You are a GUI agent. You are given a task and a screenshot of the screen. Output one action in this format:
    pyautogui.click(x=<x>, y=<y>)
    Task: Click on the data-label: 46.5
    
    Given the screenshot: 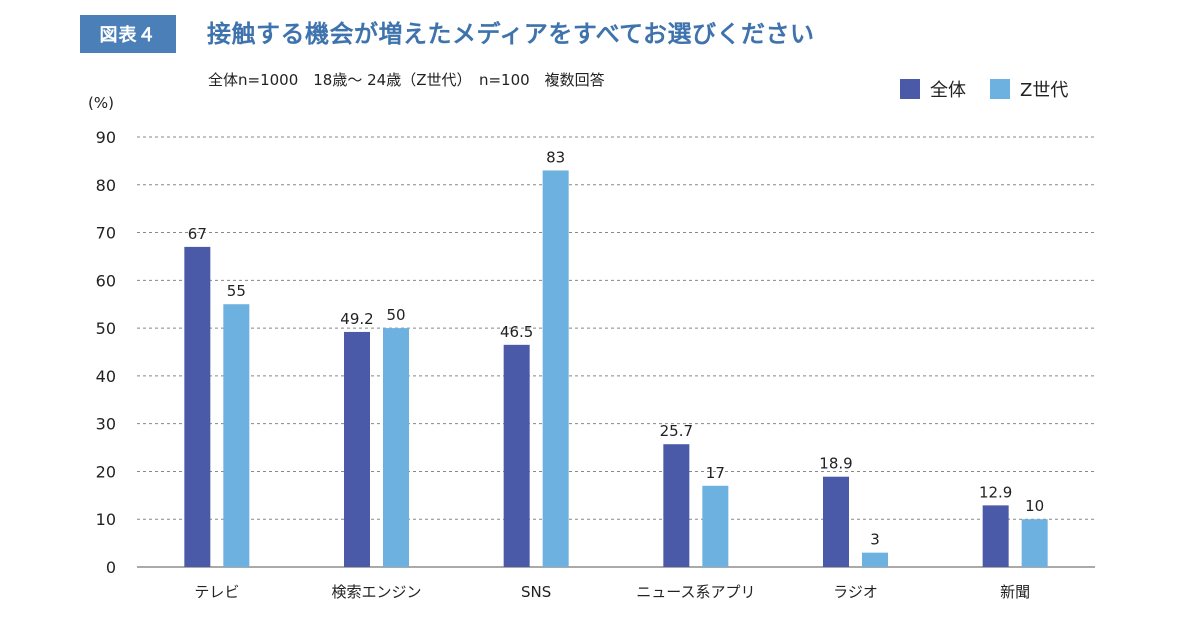 What is the action you would take?
    pyautogui.click(x=516, y=332)
    